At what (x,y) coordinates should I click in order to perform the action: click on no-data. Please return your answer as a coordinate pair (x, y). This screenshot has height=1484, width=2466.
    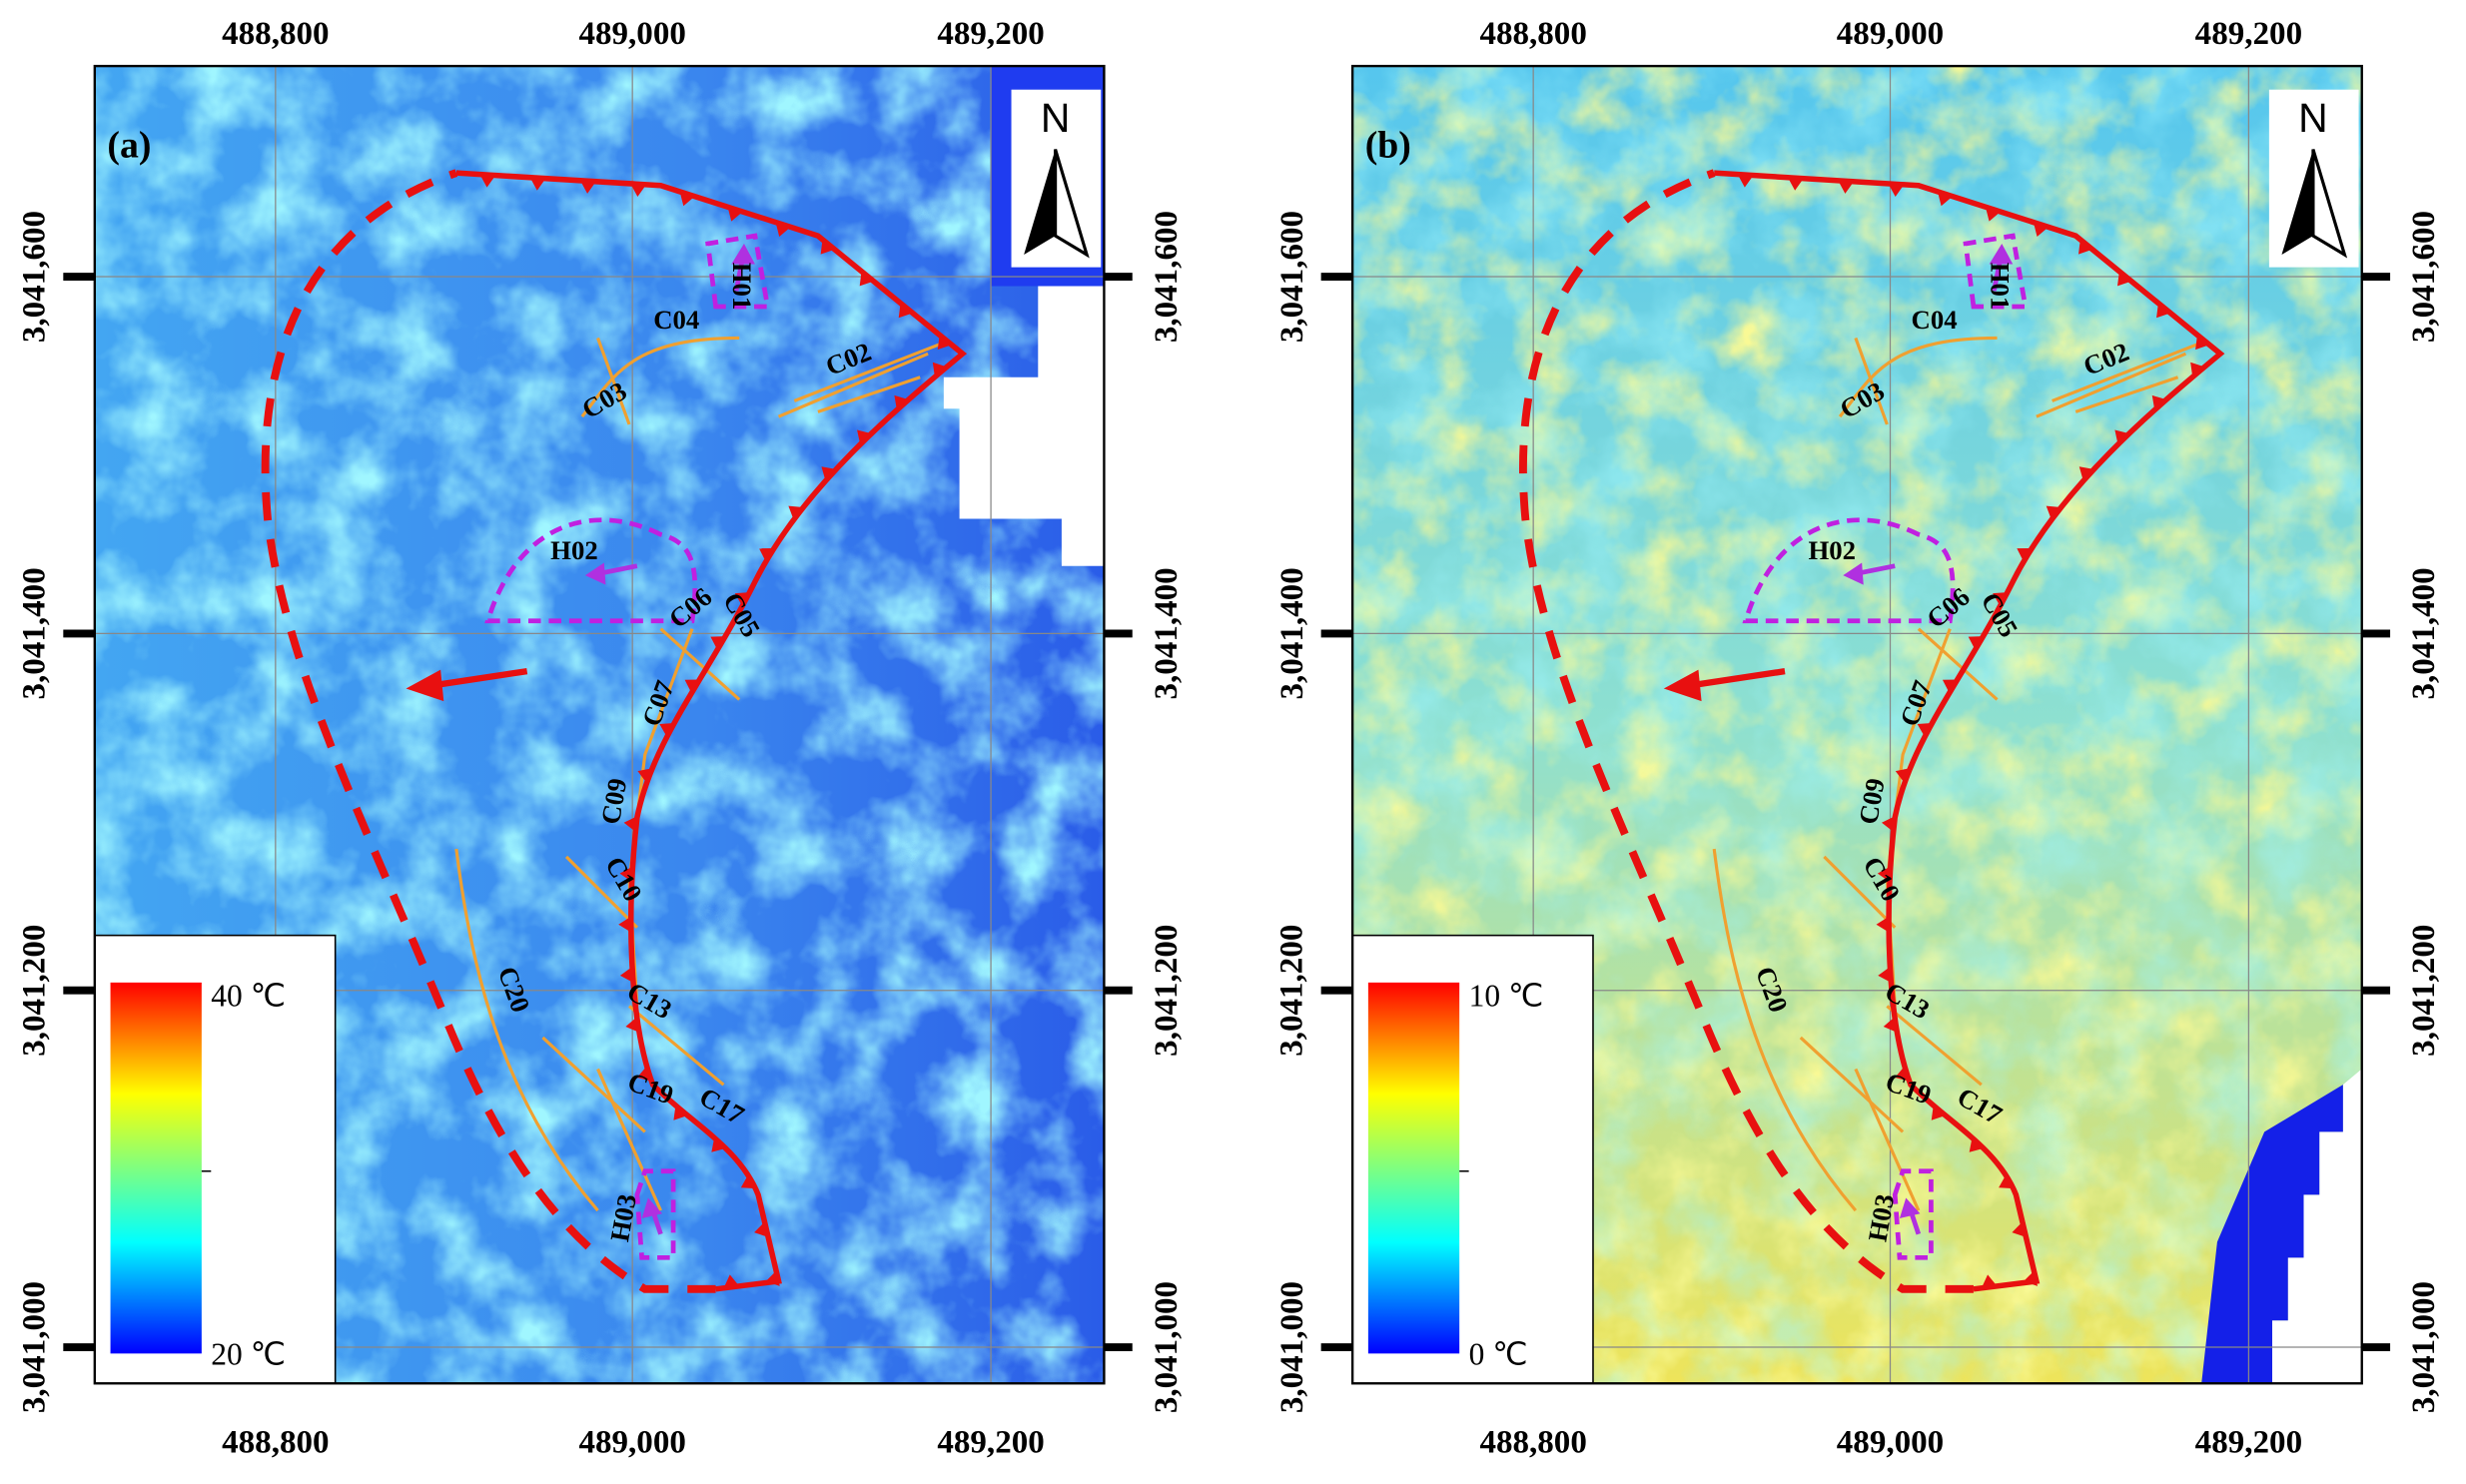
    Looking at the image, I should click on (2317, 1226).